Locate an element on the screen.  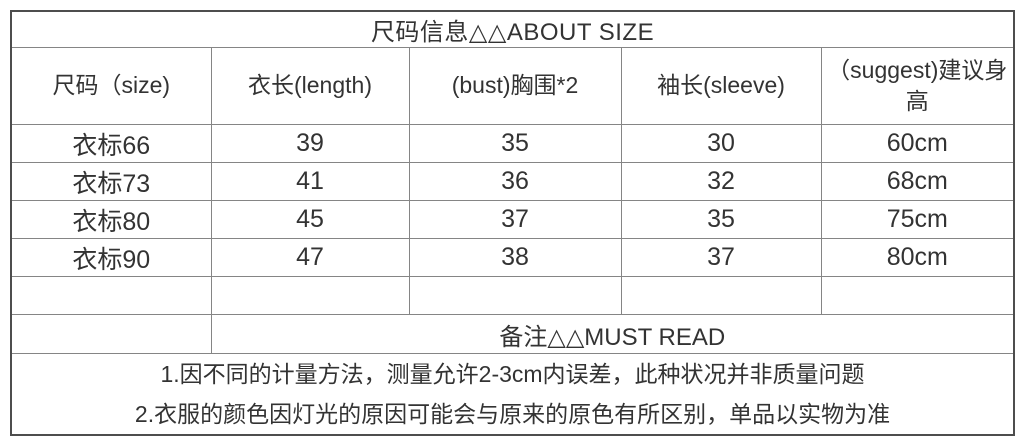
length-cell: 47 is located at coordinates (310, 257).